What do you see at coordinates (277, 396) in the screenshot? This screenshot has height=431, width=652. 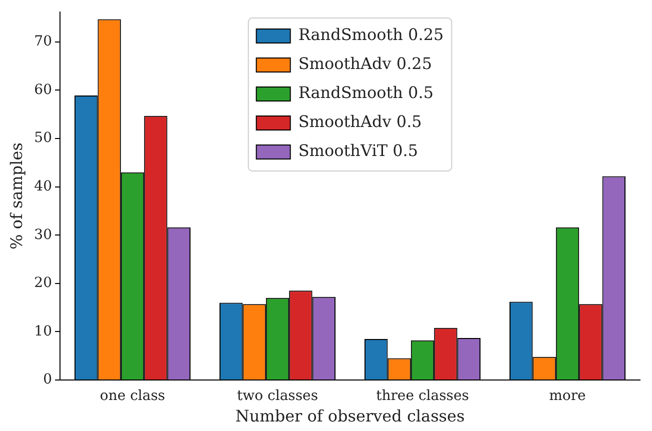 I see `x-tick-label: two classes` at bounding box center [277, 396].